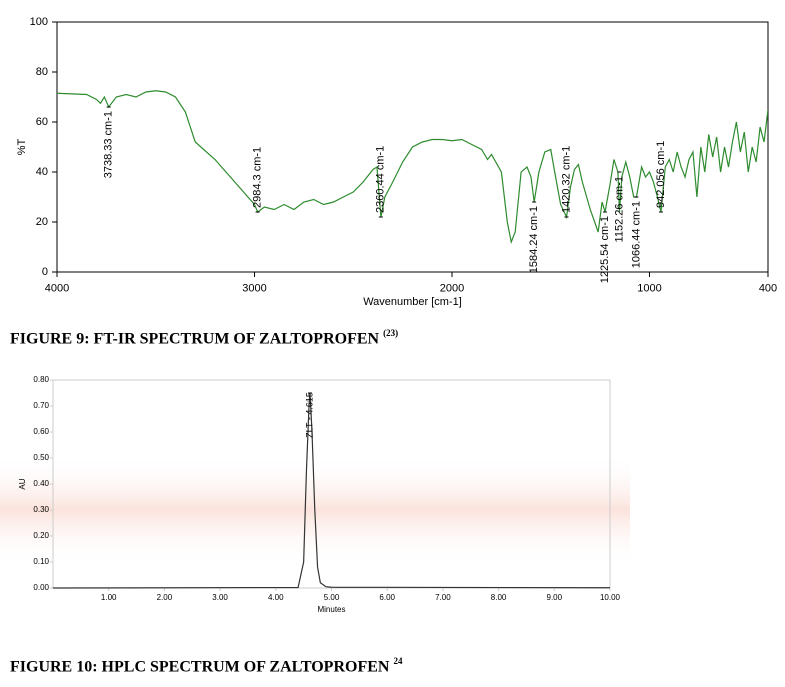  I want to click on peak-label: 1584.24 cm-1, so click(534, 239).